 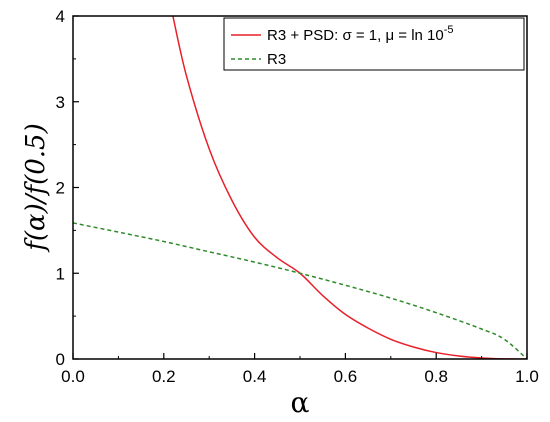 What do you see at coordinates (60, 16) in the screenshot?
I see `y-tick-label-4: 4` at bounding box center [60, 16].